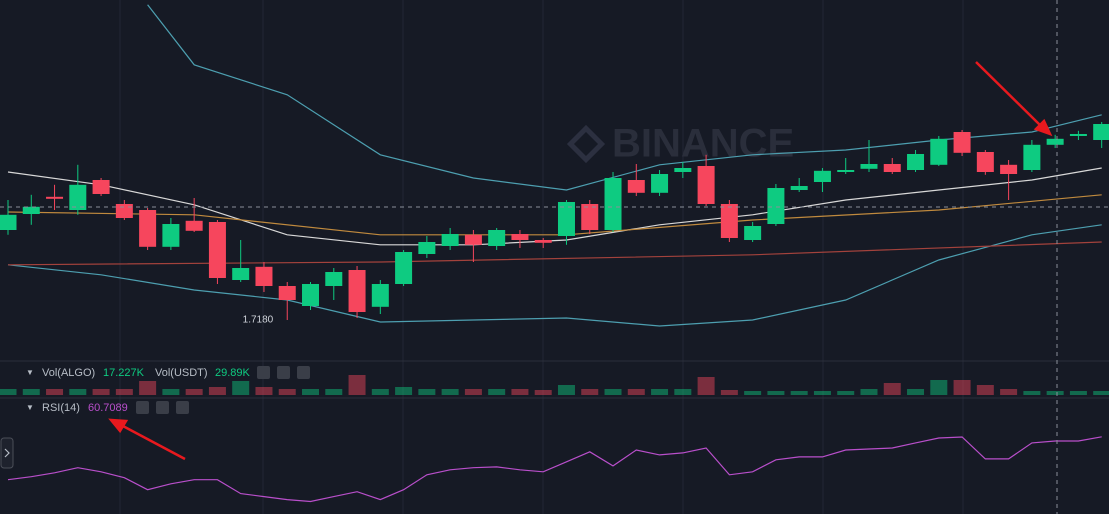 Image resolution: width=1109 pixels, height=514 pixels. What do you see at coordinates (124, 373) in the screenshot?
I see `vol-legend-value: 17.227K` at bounding box center [124, 373].